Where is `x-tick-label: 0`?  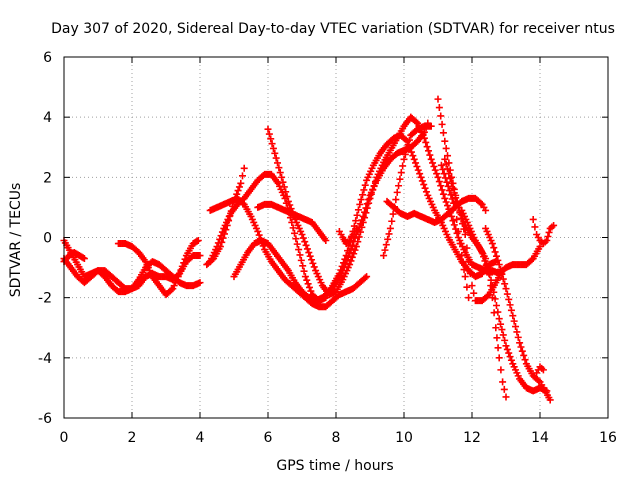 x-tick-label: 0 is located at coordinates (64, 438).